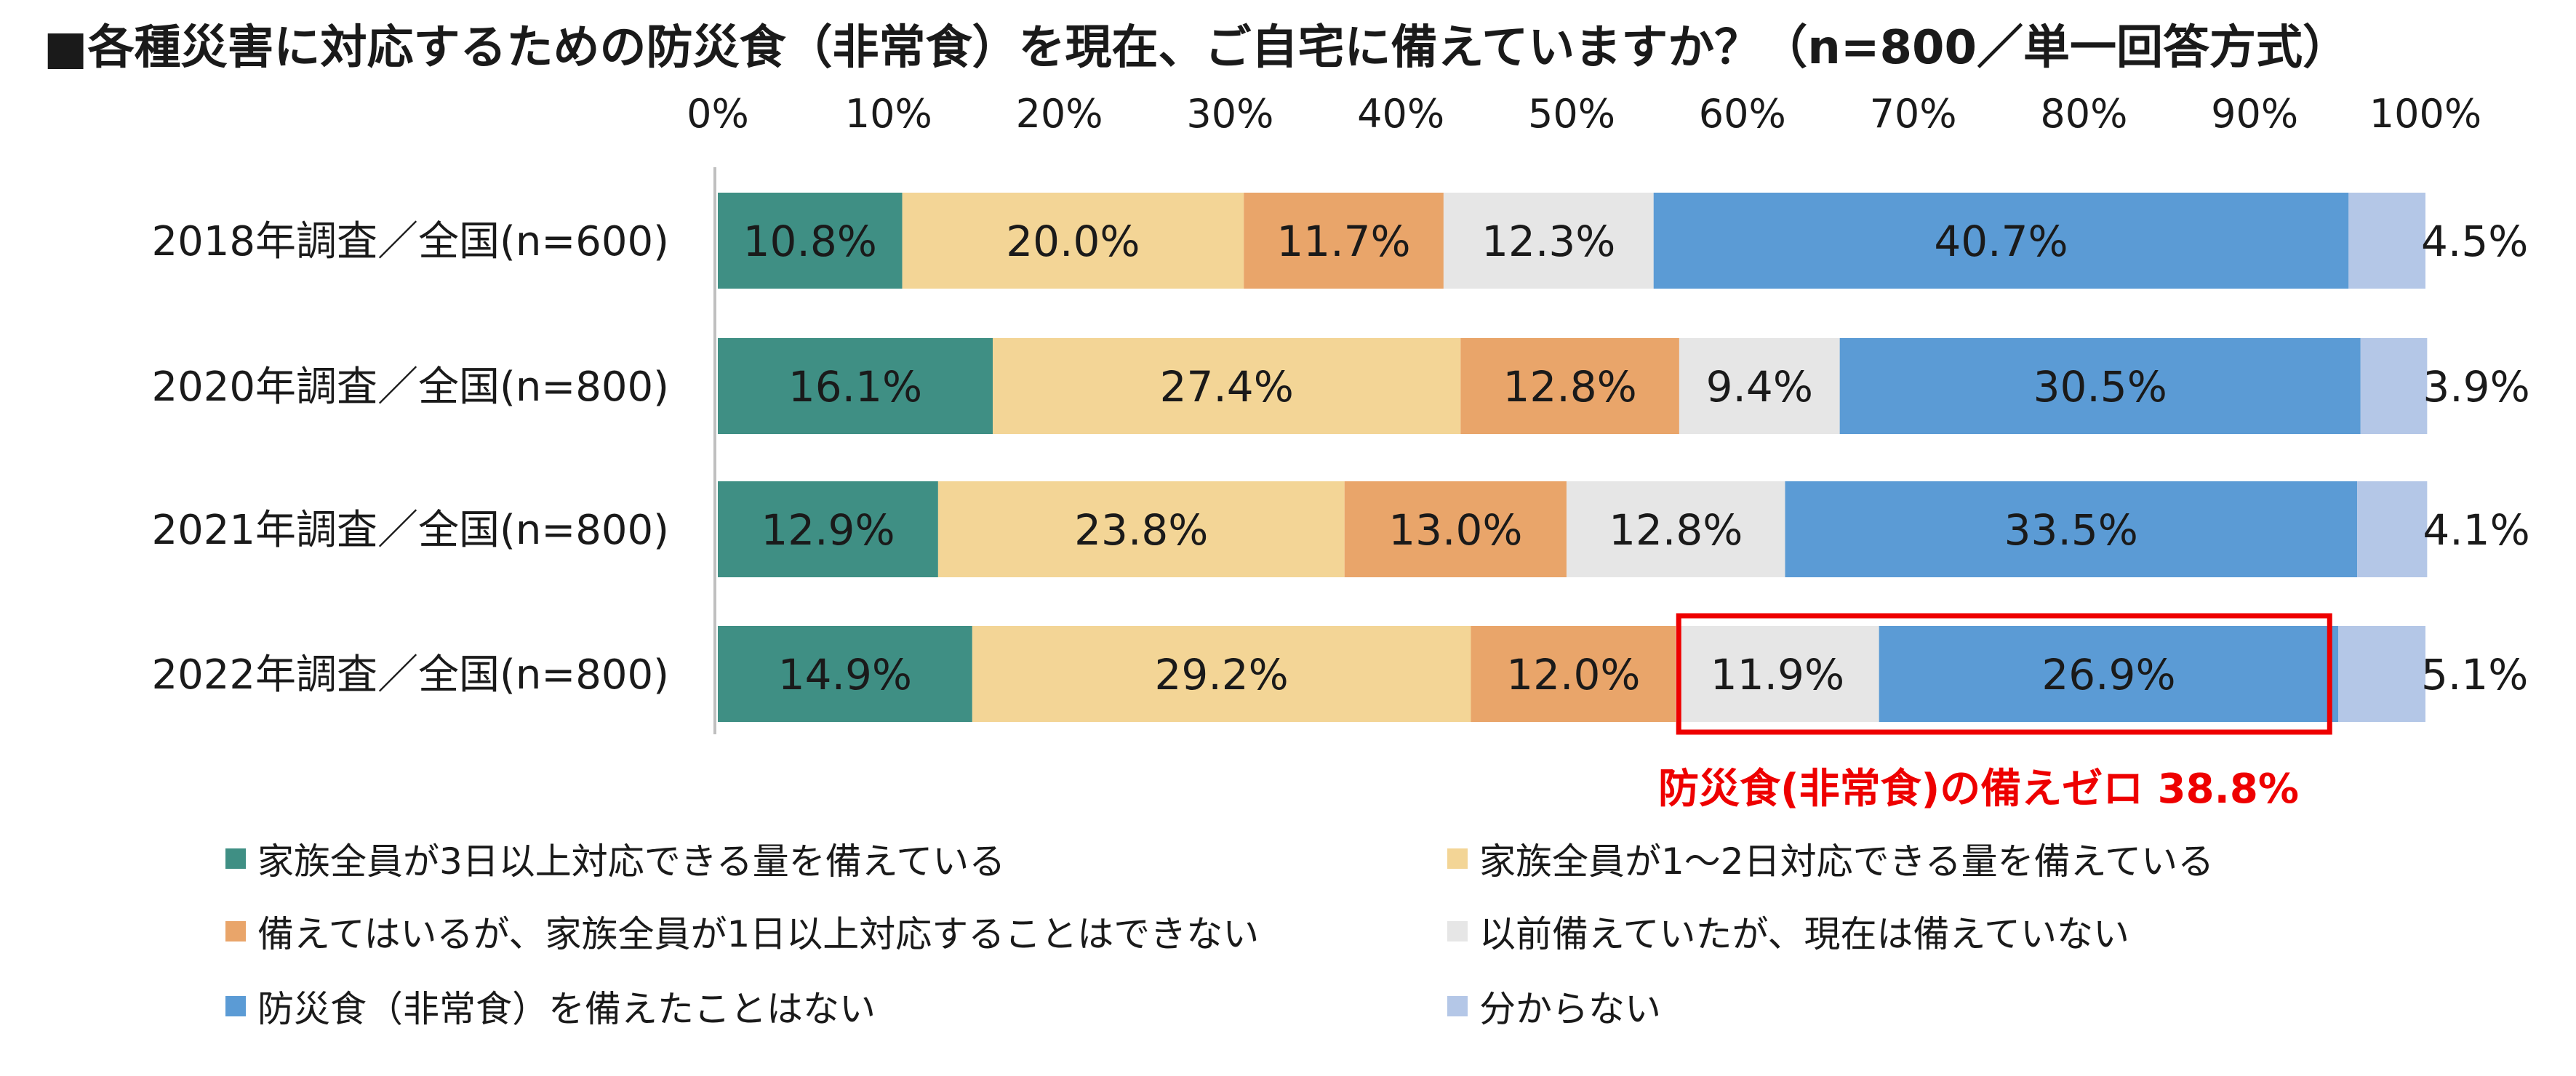 This screenshot has height=1076, width=2576. Describe the element at coordinates (2254, 114) in the screenshot. I see `x-tick-label: 90%` at that location.